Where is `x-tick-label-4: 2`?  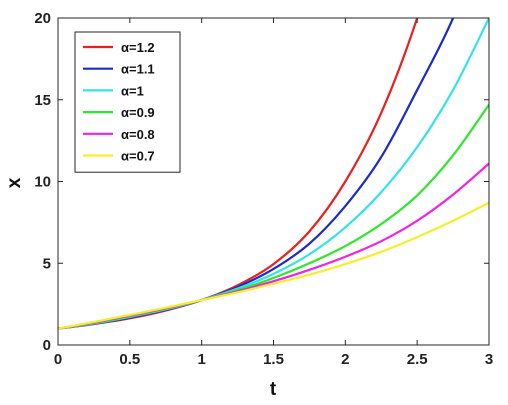 x-tick-label-4: 2 is located at coordinates (345, 359).